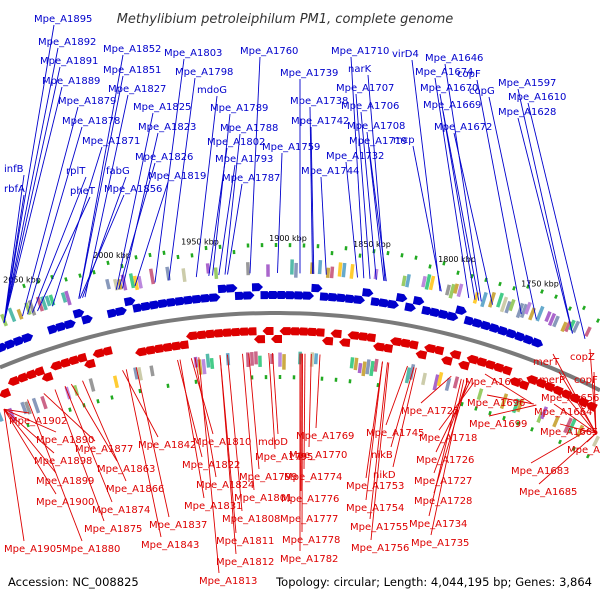 This screenshot has width=600, height=600. Describe the element at coordinates (112, 255) in the screenshot. I see `kbp-marker: 2000 kbp` at that location.